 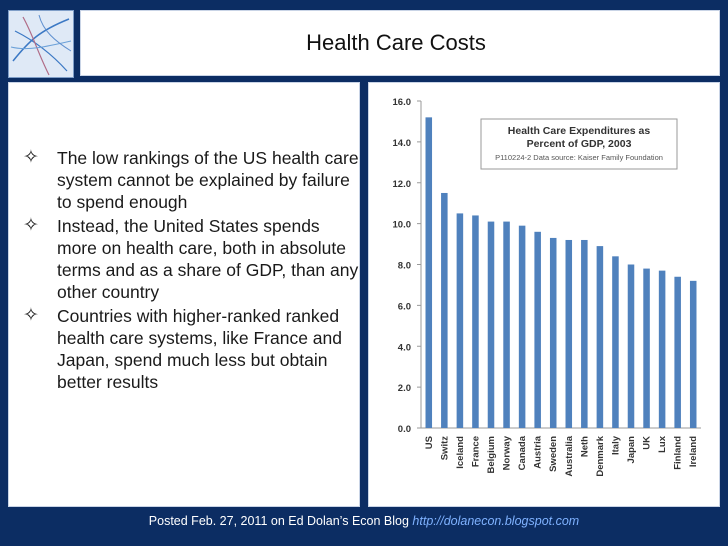 I want to click on y-tick-label: 12.0, so click(x=402, y=184).